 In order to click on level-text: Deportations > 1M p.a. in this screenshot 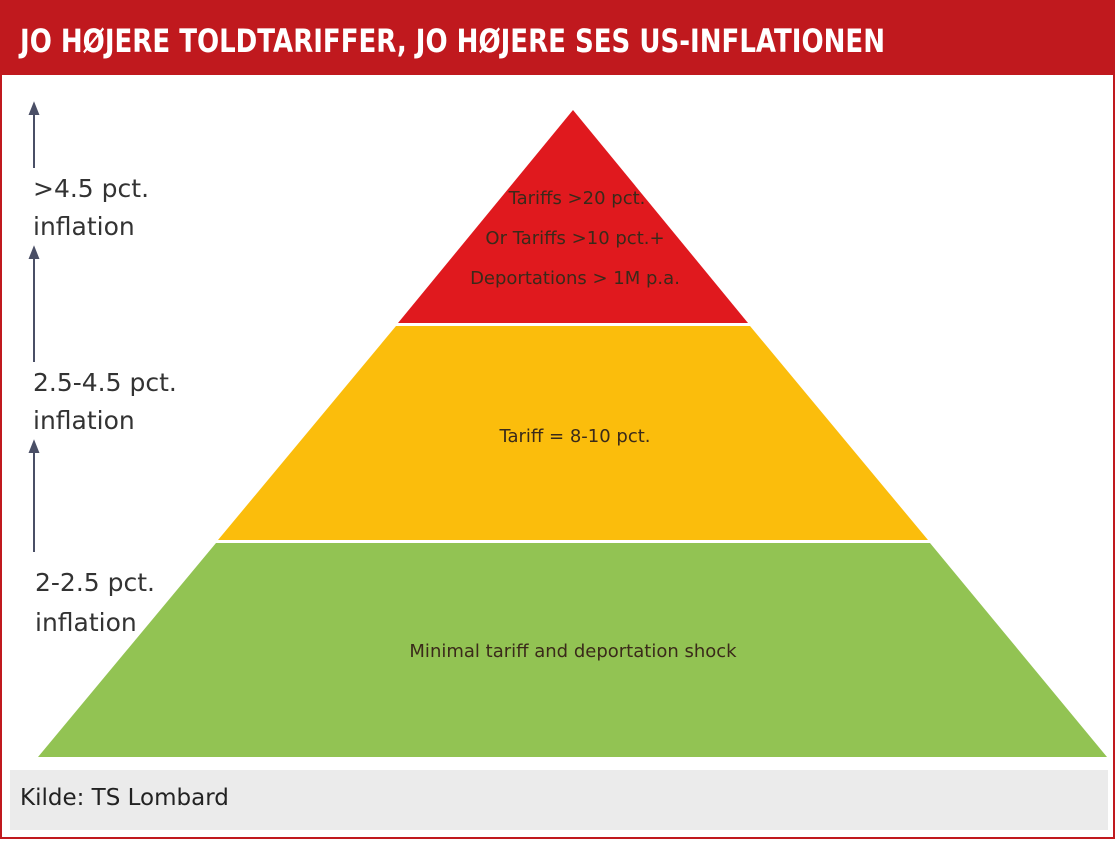, I will do `click(575, 278)`.